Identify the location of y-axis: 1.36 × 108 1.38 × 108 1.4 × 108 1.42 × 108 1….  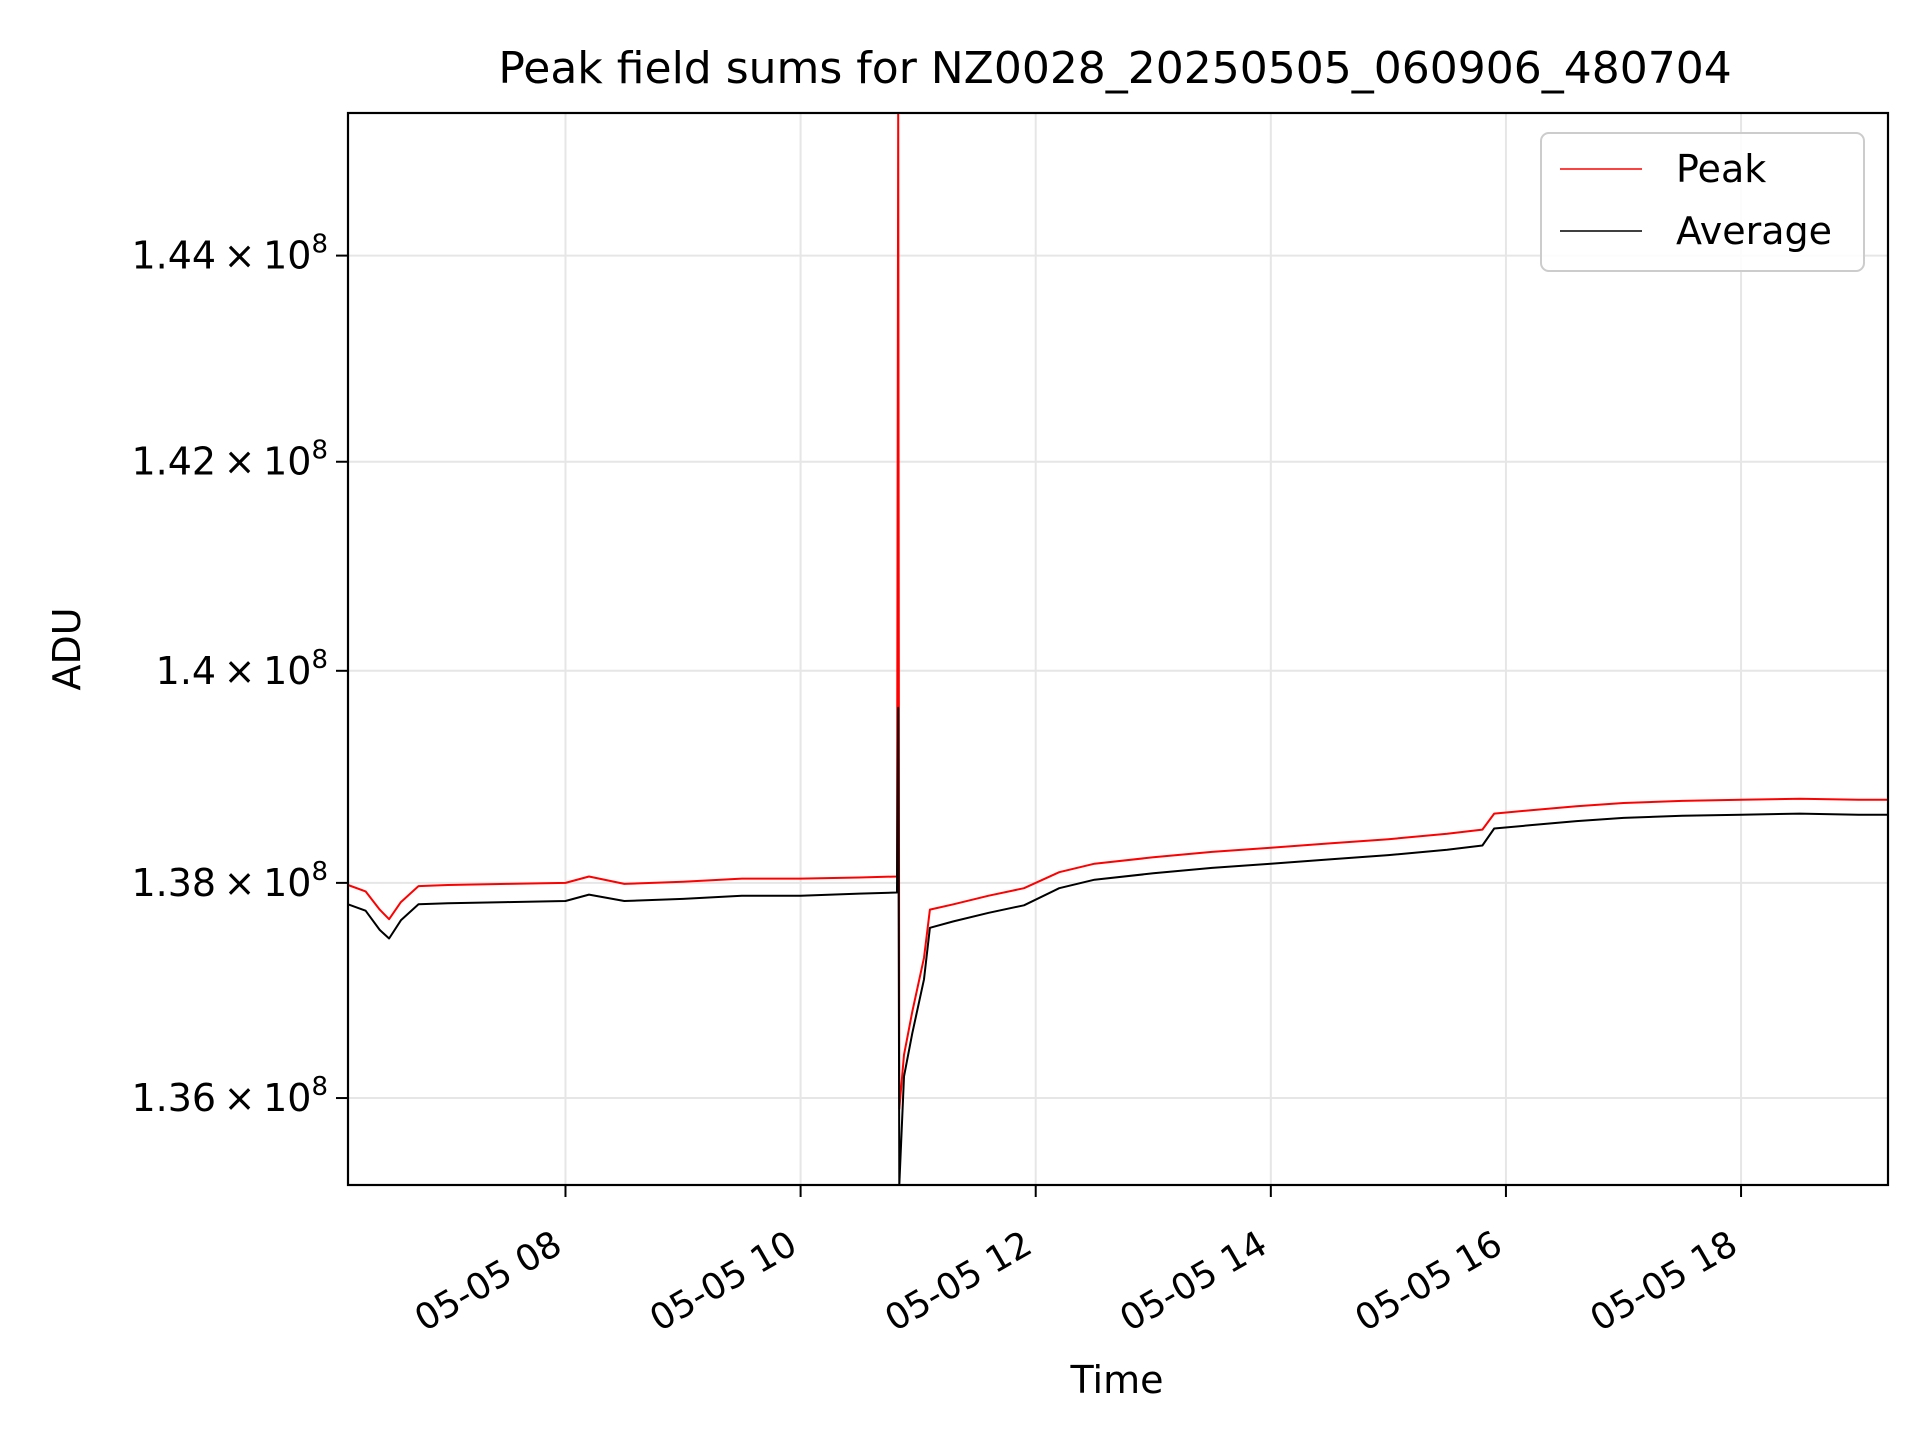
(239, 675).